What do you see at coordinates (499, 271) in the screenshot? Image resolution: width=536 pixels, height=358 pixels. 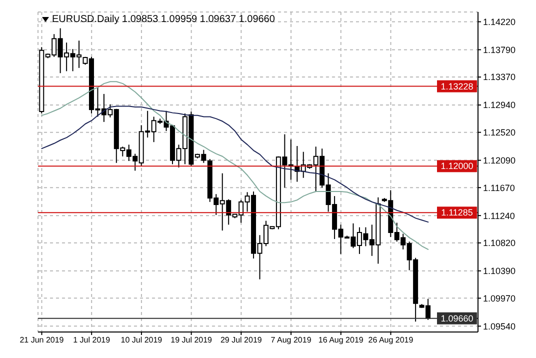 I see `y-tick-label: 1.10390` at bounding box center [499, 271].